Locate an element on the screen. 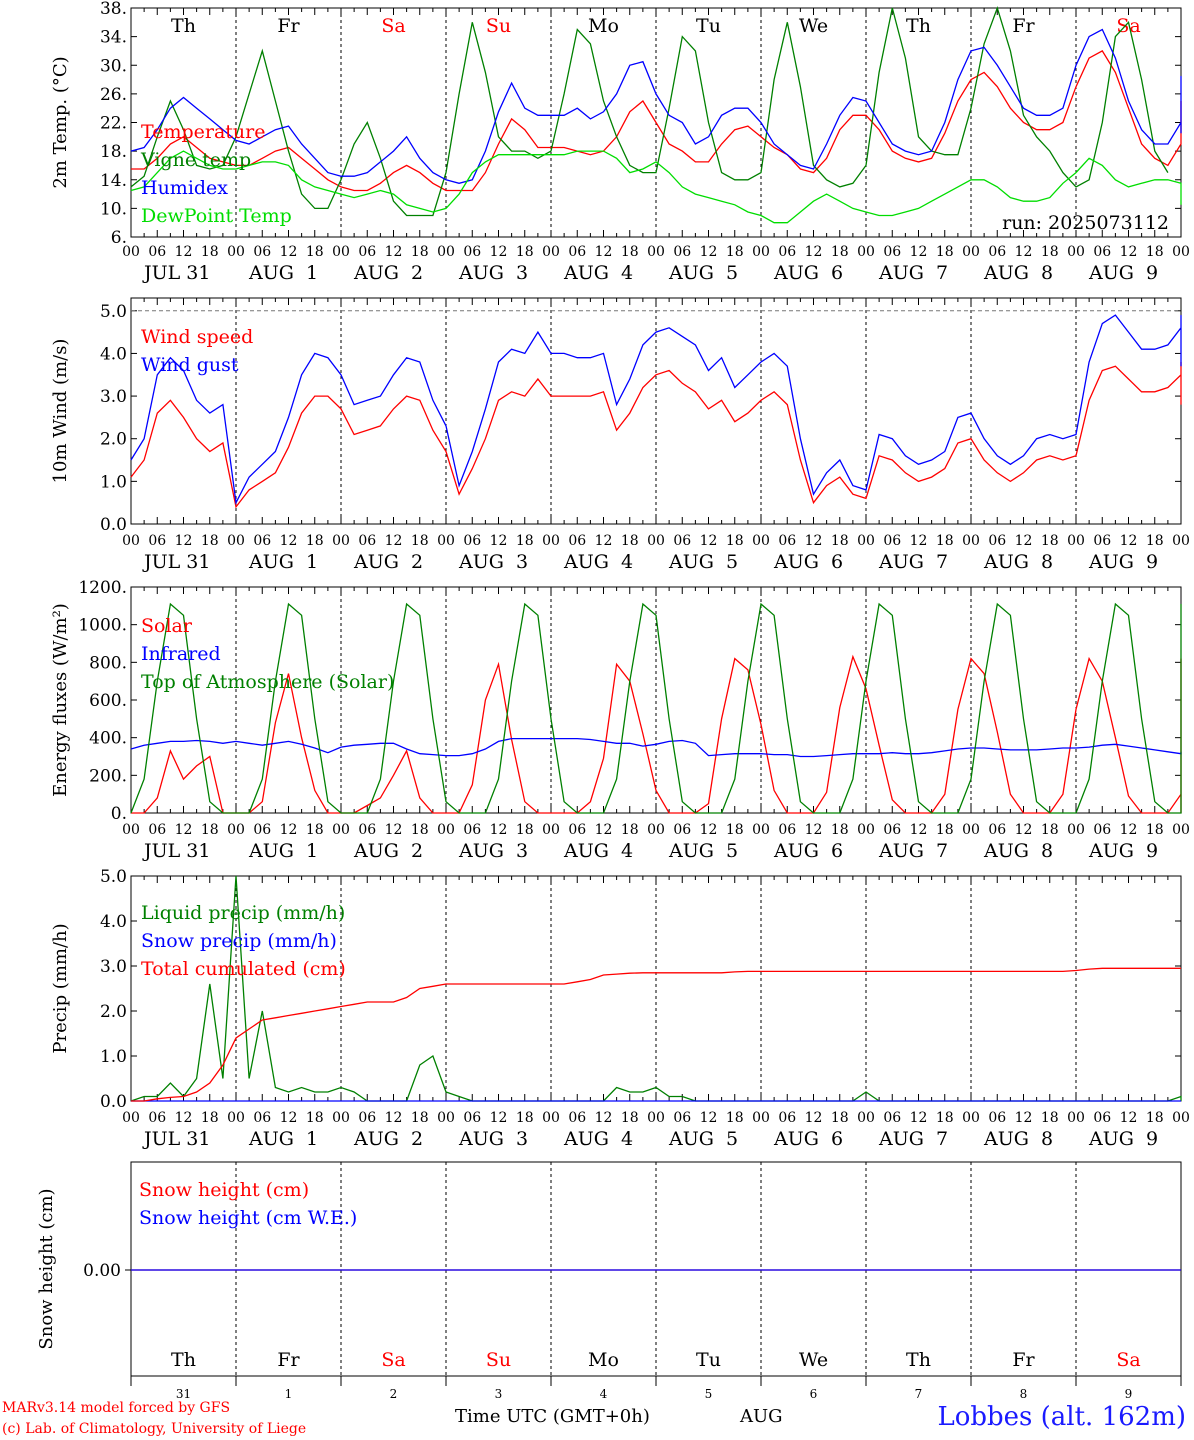  date-label: JUL 31 is located at coordinates (176, 1139).